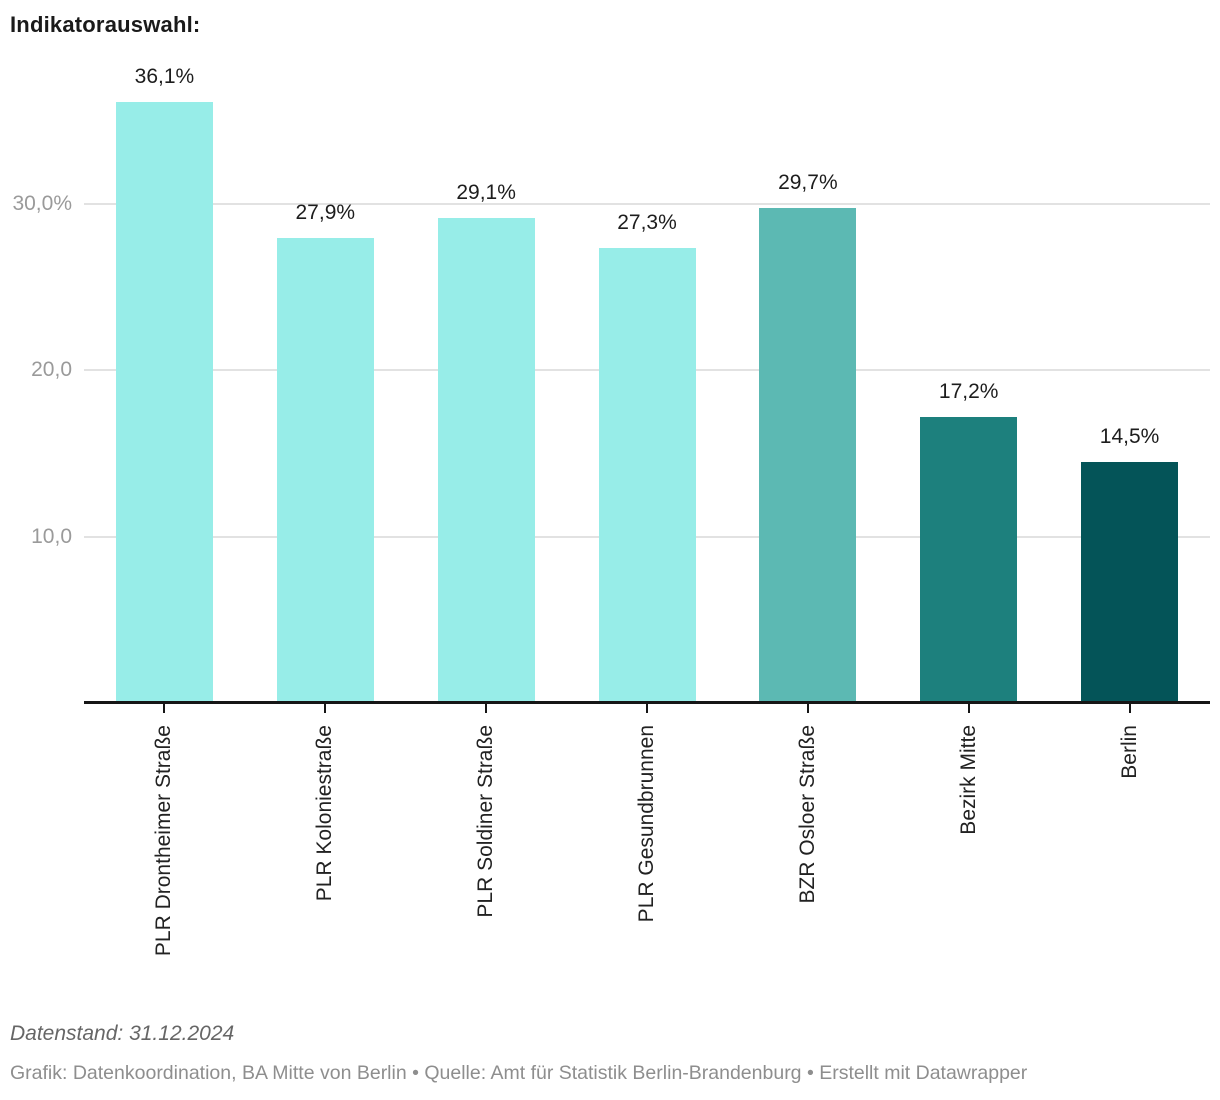 The width and height of the screenshot is (1220, 1100). I want to click on bar-value-label: 29,1%, so click(486, 193).